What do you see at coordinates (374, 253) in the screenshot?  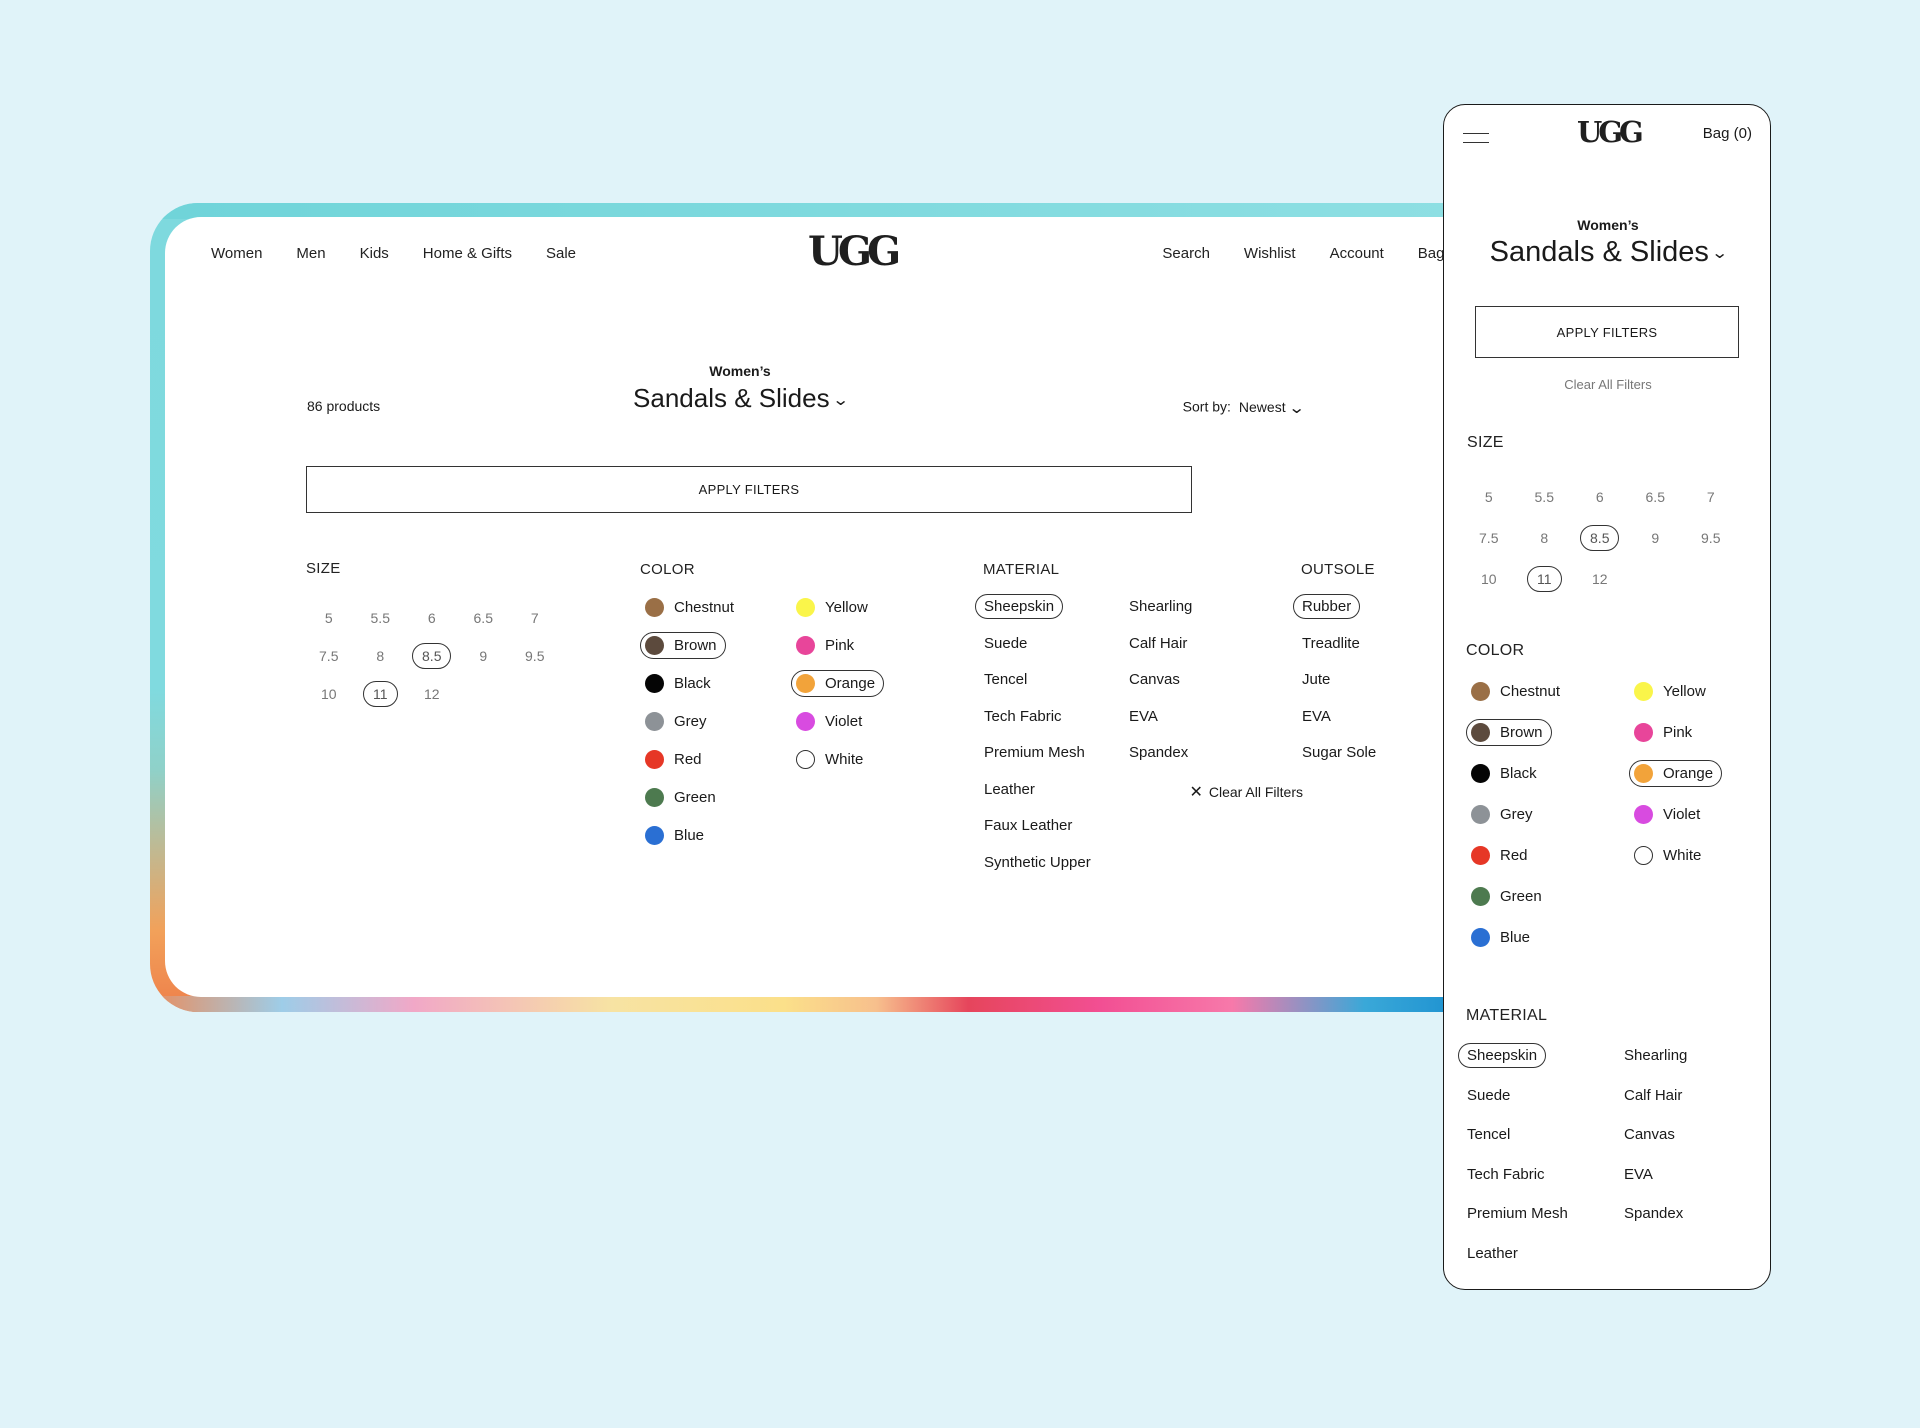 I see `nav-kids: Kids` at bounding box center [374, 253].